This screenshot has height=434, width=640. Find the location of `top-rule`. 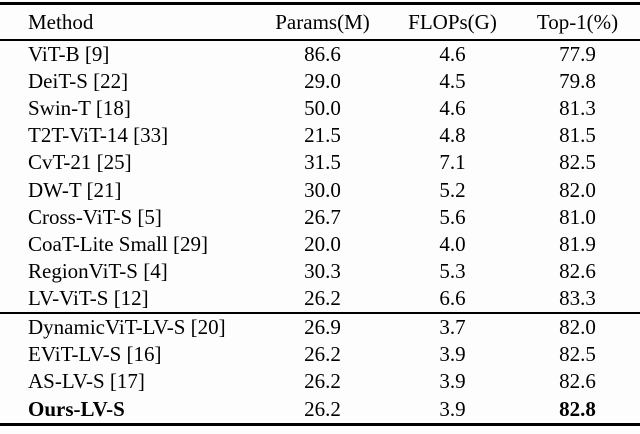

top-rule is located at coordinates (320, 3).